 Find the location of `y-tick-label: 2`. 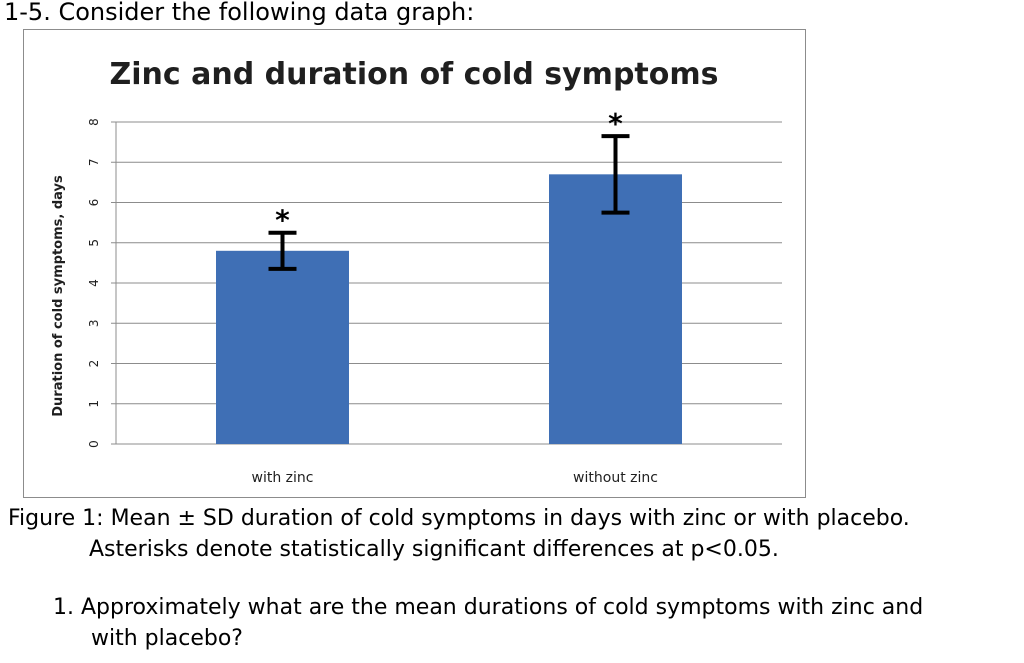

y-tick-label: 2 is located at coordinates (94, 364).